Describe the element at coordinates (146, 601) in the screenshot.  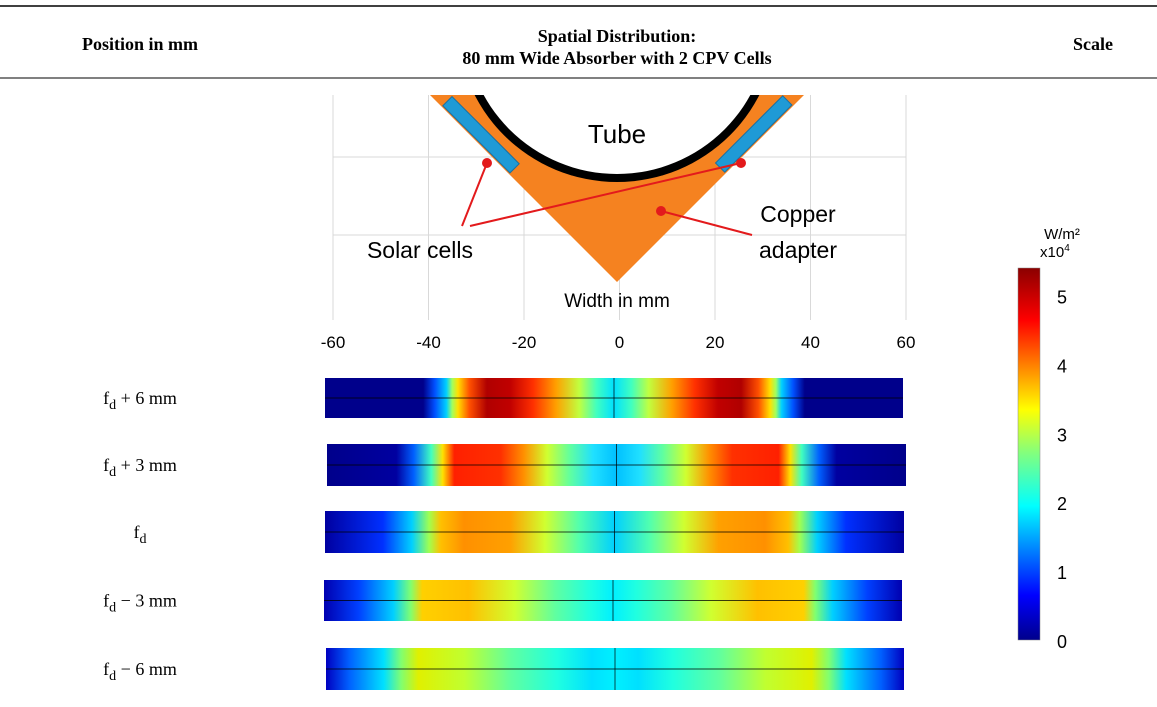
I see `suffix: − 3 mm` at that location.